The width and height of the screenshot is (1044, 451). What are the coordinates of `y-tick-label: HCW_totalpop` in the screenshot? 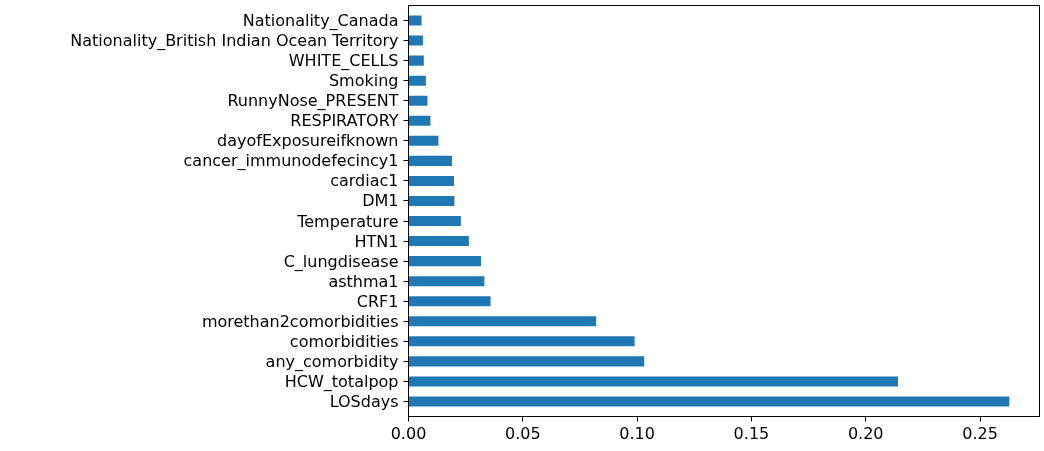 It's located at (341, 381).